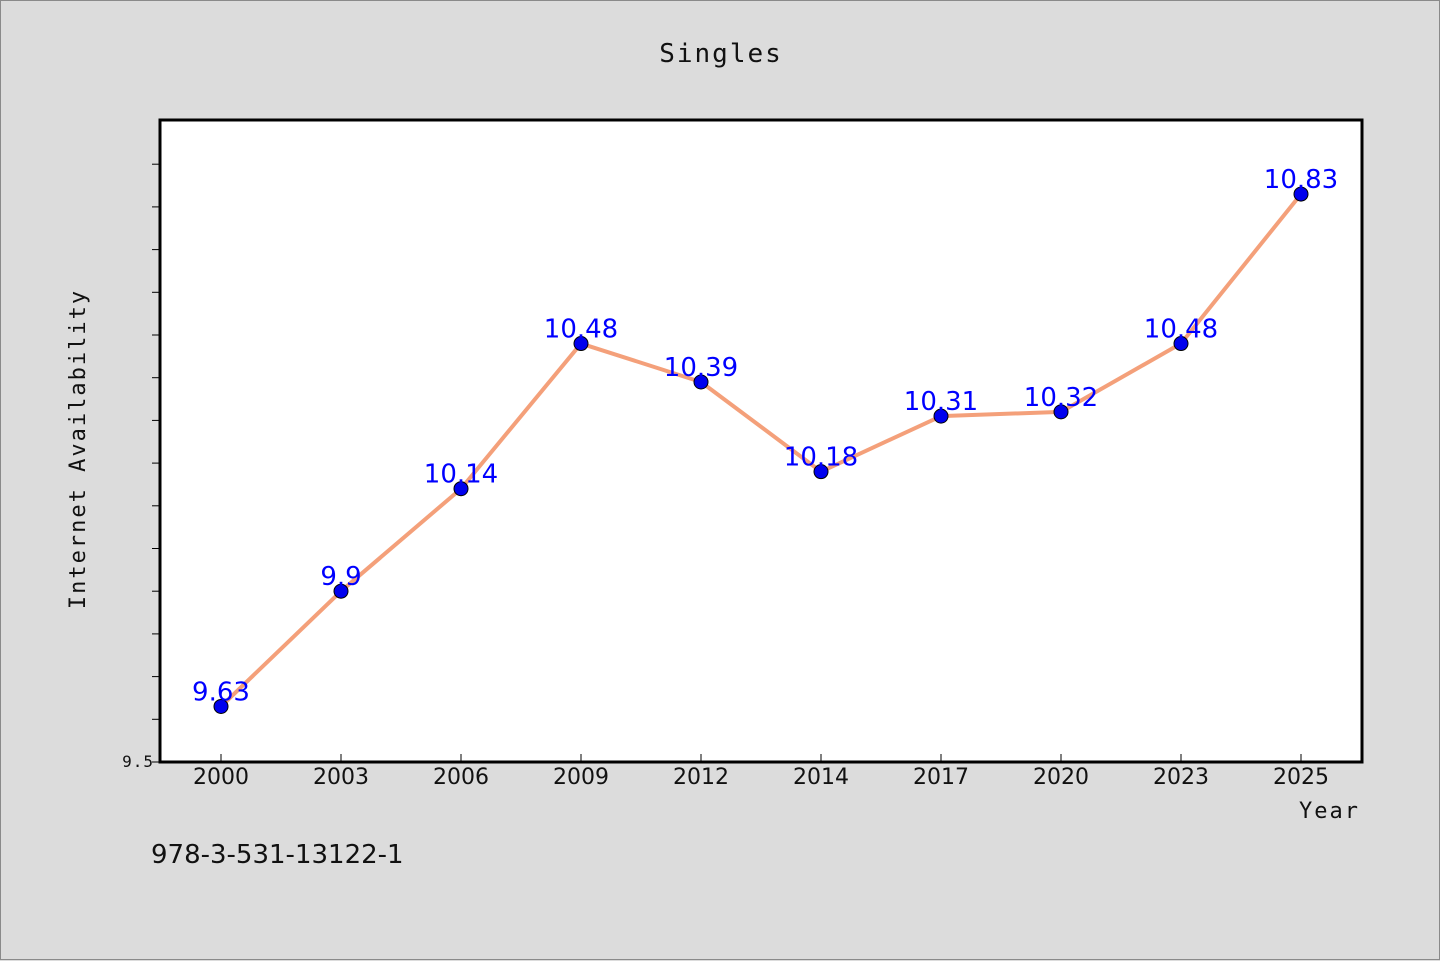  Describe the element at coordinates (340, 577) in the screenshot. I see `data-label: 9.9` at that location.